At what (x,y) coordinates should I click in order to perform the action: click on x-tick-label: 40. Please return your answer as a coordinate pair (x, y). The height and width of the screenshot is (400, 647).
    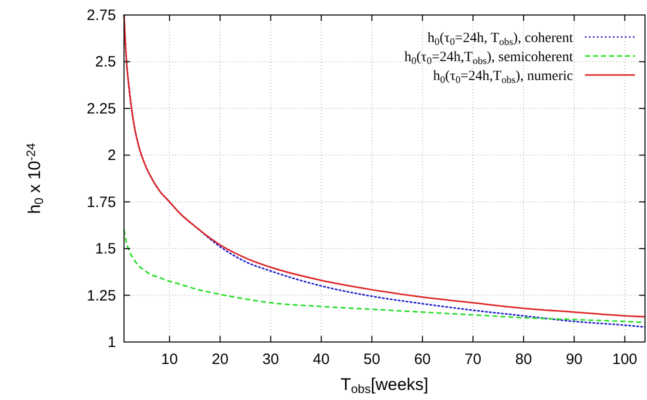
    Looking at the image, I should click on (321, 359).